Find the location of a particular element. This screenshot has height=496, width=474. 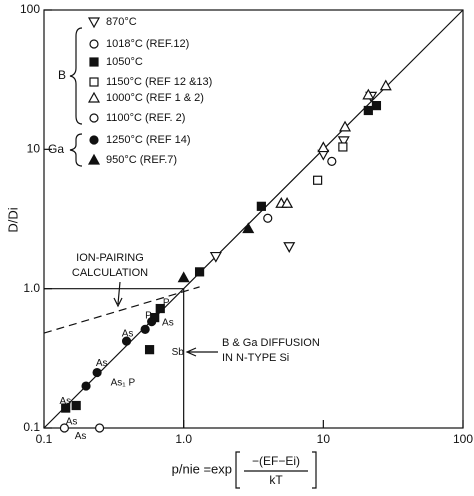

annotation: B & Ga DIFFUSION is located at coordinates (271, 343).